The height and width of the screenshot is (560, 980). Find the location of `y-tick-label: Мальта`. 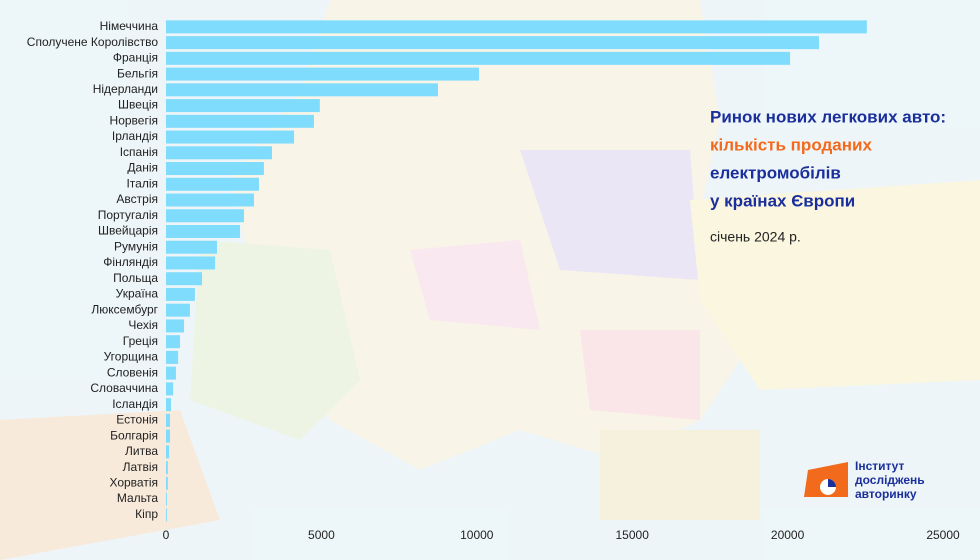

y-tick-label: Мальта is located at coordinates (137, 498).